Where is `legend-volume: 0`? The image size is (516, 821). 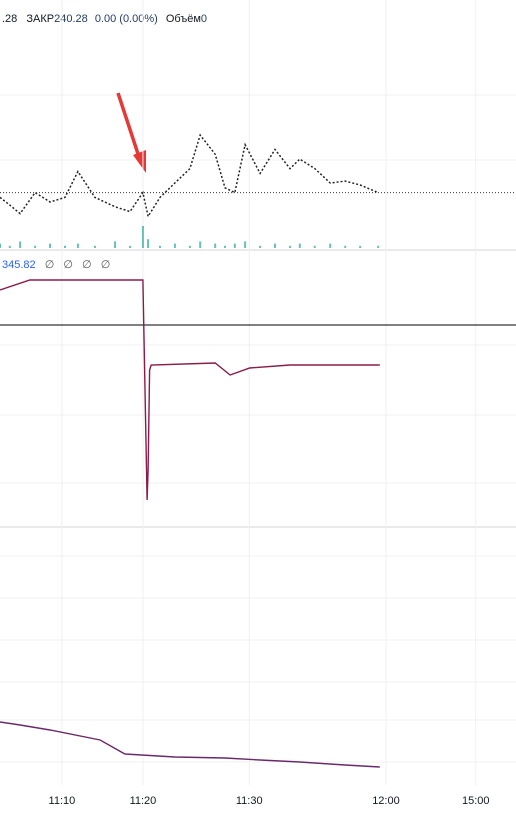
legend-volume: 0 is located at coordinates (204, 19).